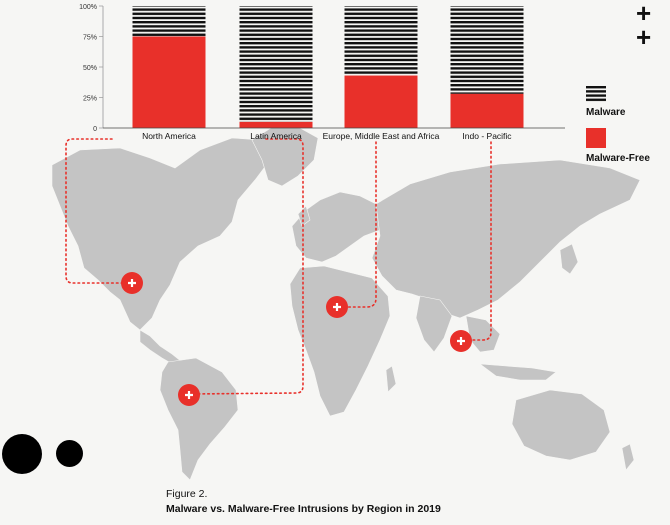  What do you see at coordinates (483, 334) in the screenshot?
I see `southeast-asia-landmass` at bounding box center [483, 334].